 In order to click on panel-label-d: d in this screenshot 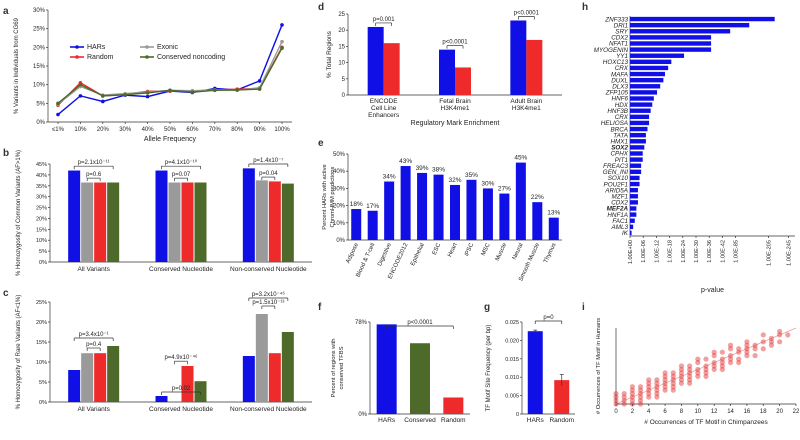, I will do `click(321, 7)`.